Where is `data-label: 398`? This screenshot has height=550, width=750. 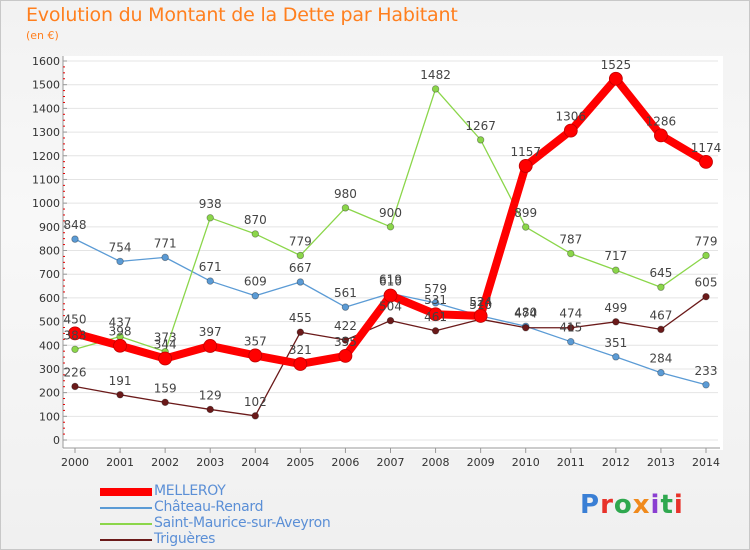
data-label: 398 is located at coordinates (120, 332).